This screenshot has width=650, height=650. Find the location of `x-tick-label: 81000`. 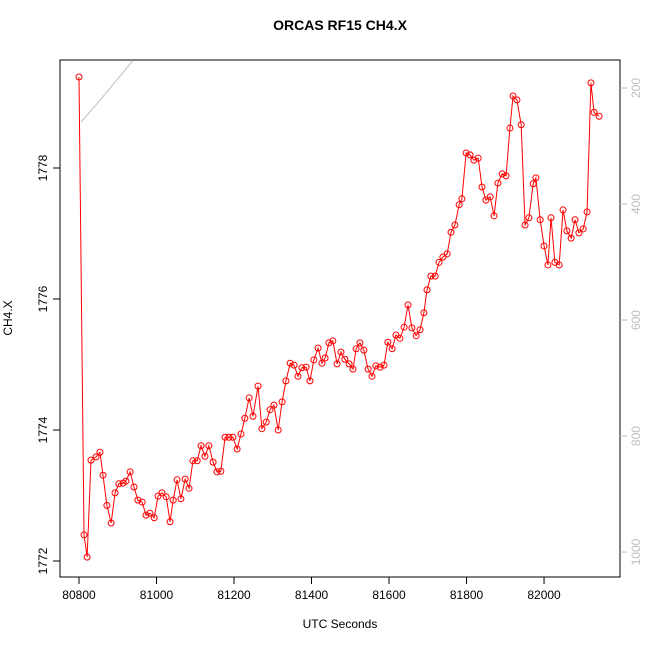

x-tick-label: 81000 is located at coordinates (157, 595).